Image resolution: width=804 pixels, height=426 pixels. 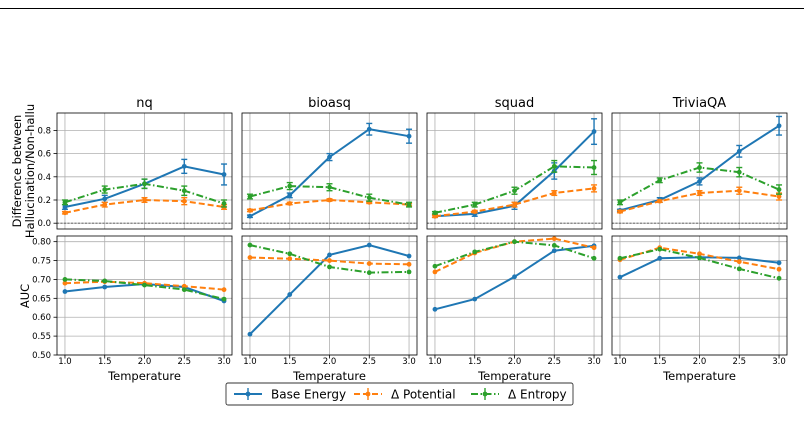 What do you see at coordinates (17, 171) in the screenshot?
I see `y-axis-label-diff: Difference between` at bounding box center [17, 171].